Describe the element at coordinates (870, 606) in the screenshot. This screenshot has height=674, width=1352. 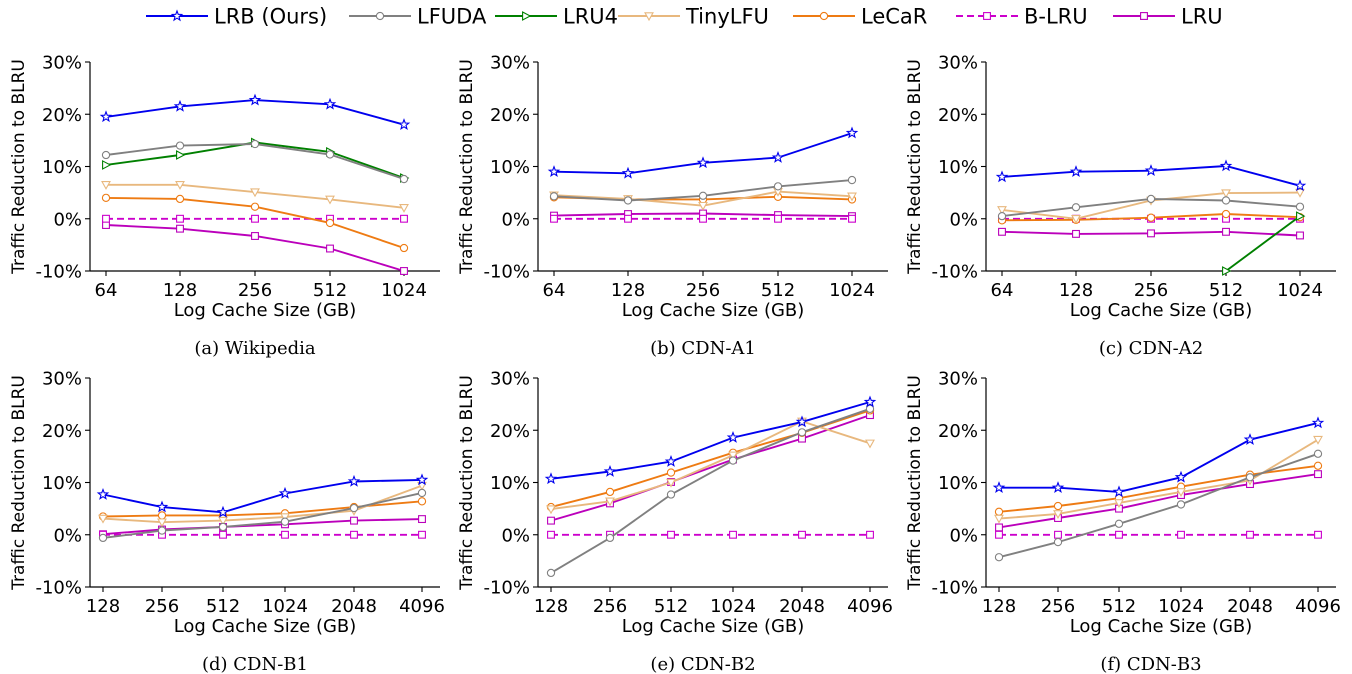
I see `x-tick-label: 4096` at that location.